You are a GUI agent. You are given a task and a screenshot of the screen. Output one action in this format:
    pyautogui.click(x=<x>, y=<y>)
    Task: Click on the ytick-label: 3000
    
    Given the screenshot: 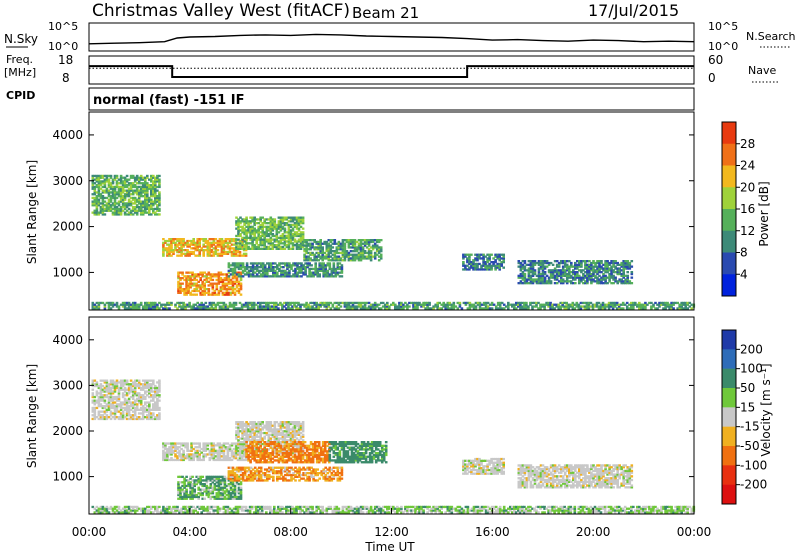 What is the action you would take?
    pyautogui.click(x=67, y=181)
    